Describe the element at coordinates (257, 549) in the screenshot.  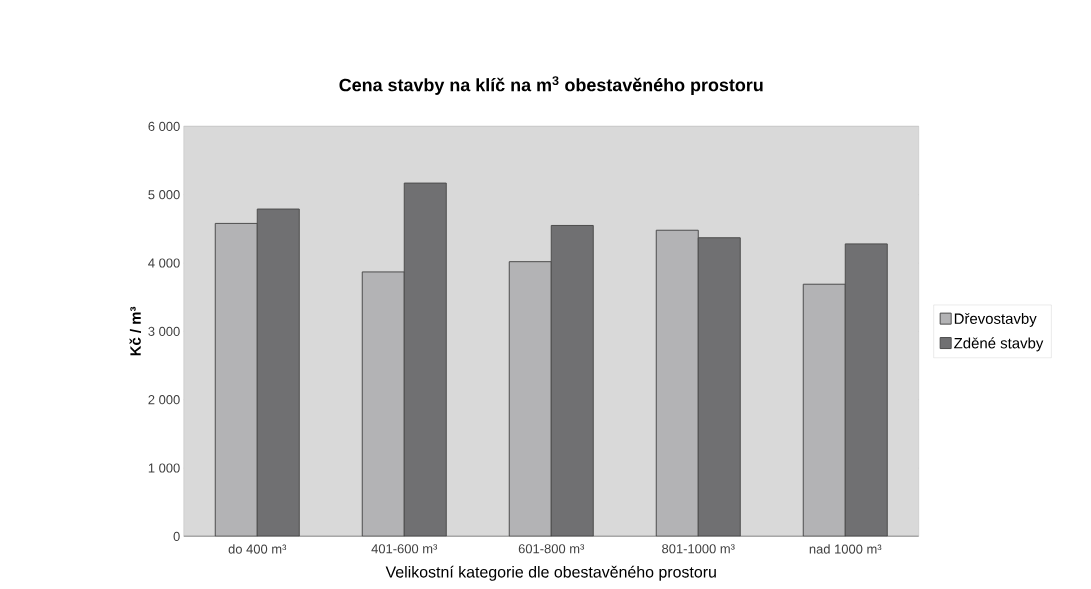
I see `x-tick-label: do 400 m³` at that location.